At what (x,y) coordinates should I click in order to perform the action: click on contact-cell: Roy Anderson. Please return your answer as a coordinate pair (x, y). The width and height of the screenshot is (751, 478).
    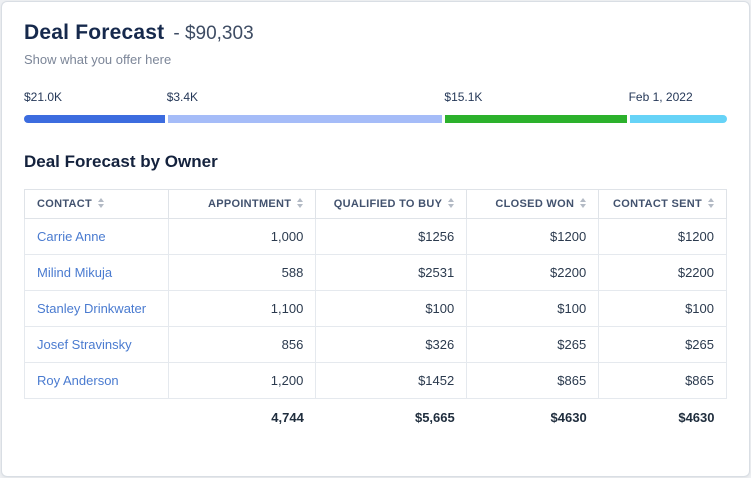
    Looking at the image, I should click on (96, 380).